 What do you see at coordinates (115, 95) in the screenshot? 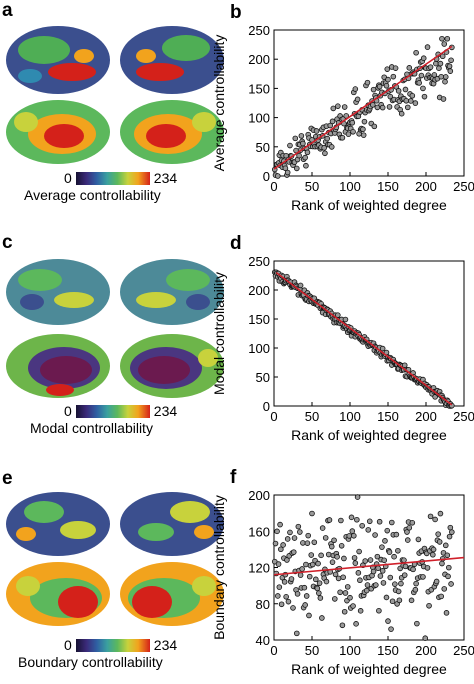
I see `brain-surfaces-average` at bounding box center [115, 95].